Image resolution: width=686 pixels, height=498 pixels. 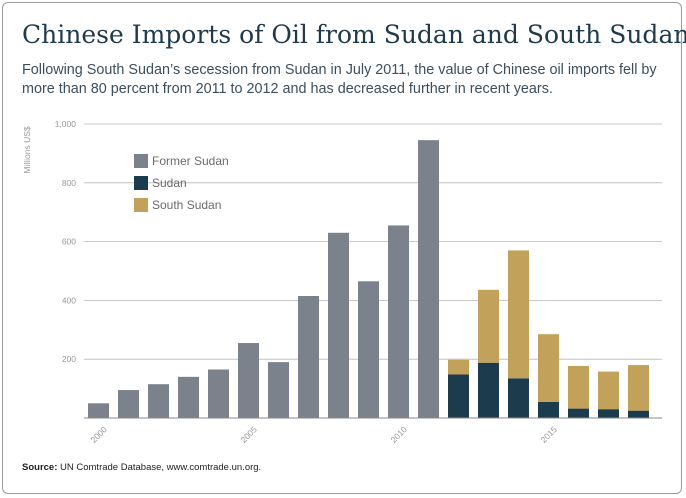 What do you see at coordinates (27, 150) in the screenshot?
I see `y-axis-label: Millions US$` at bounding box center [27, 150].